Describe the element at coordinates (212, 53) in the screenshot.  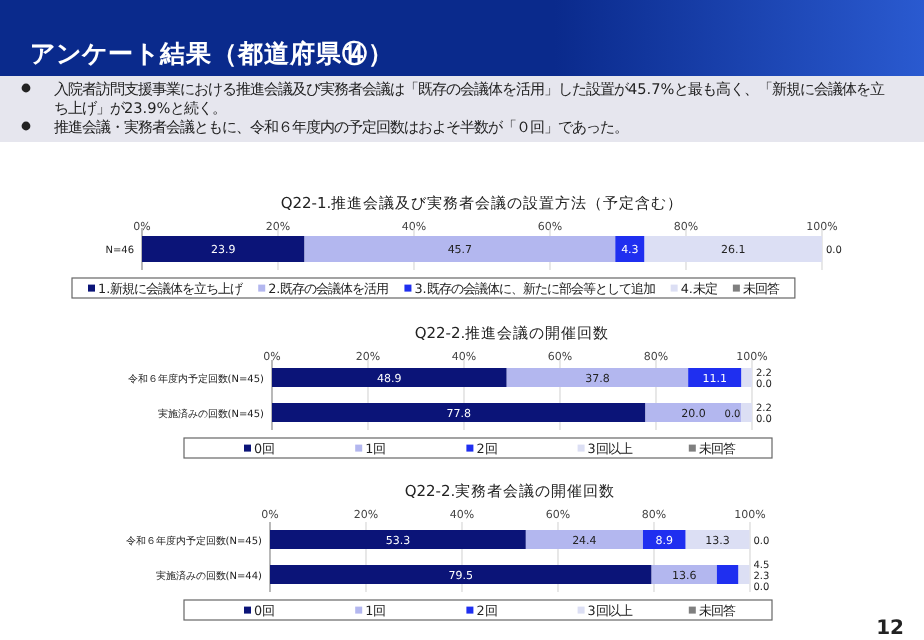
I see `text: アンケート結果（都道府県⑭）` at that location.